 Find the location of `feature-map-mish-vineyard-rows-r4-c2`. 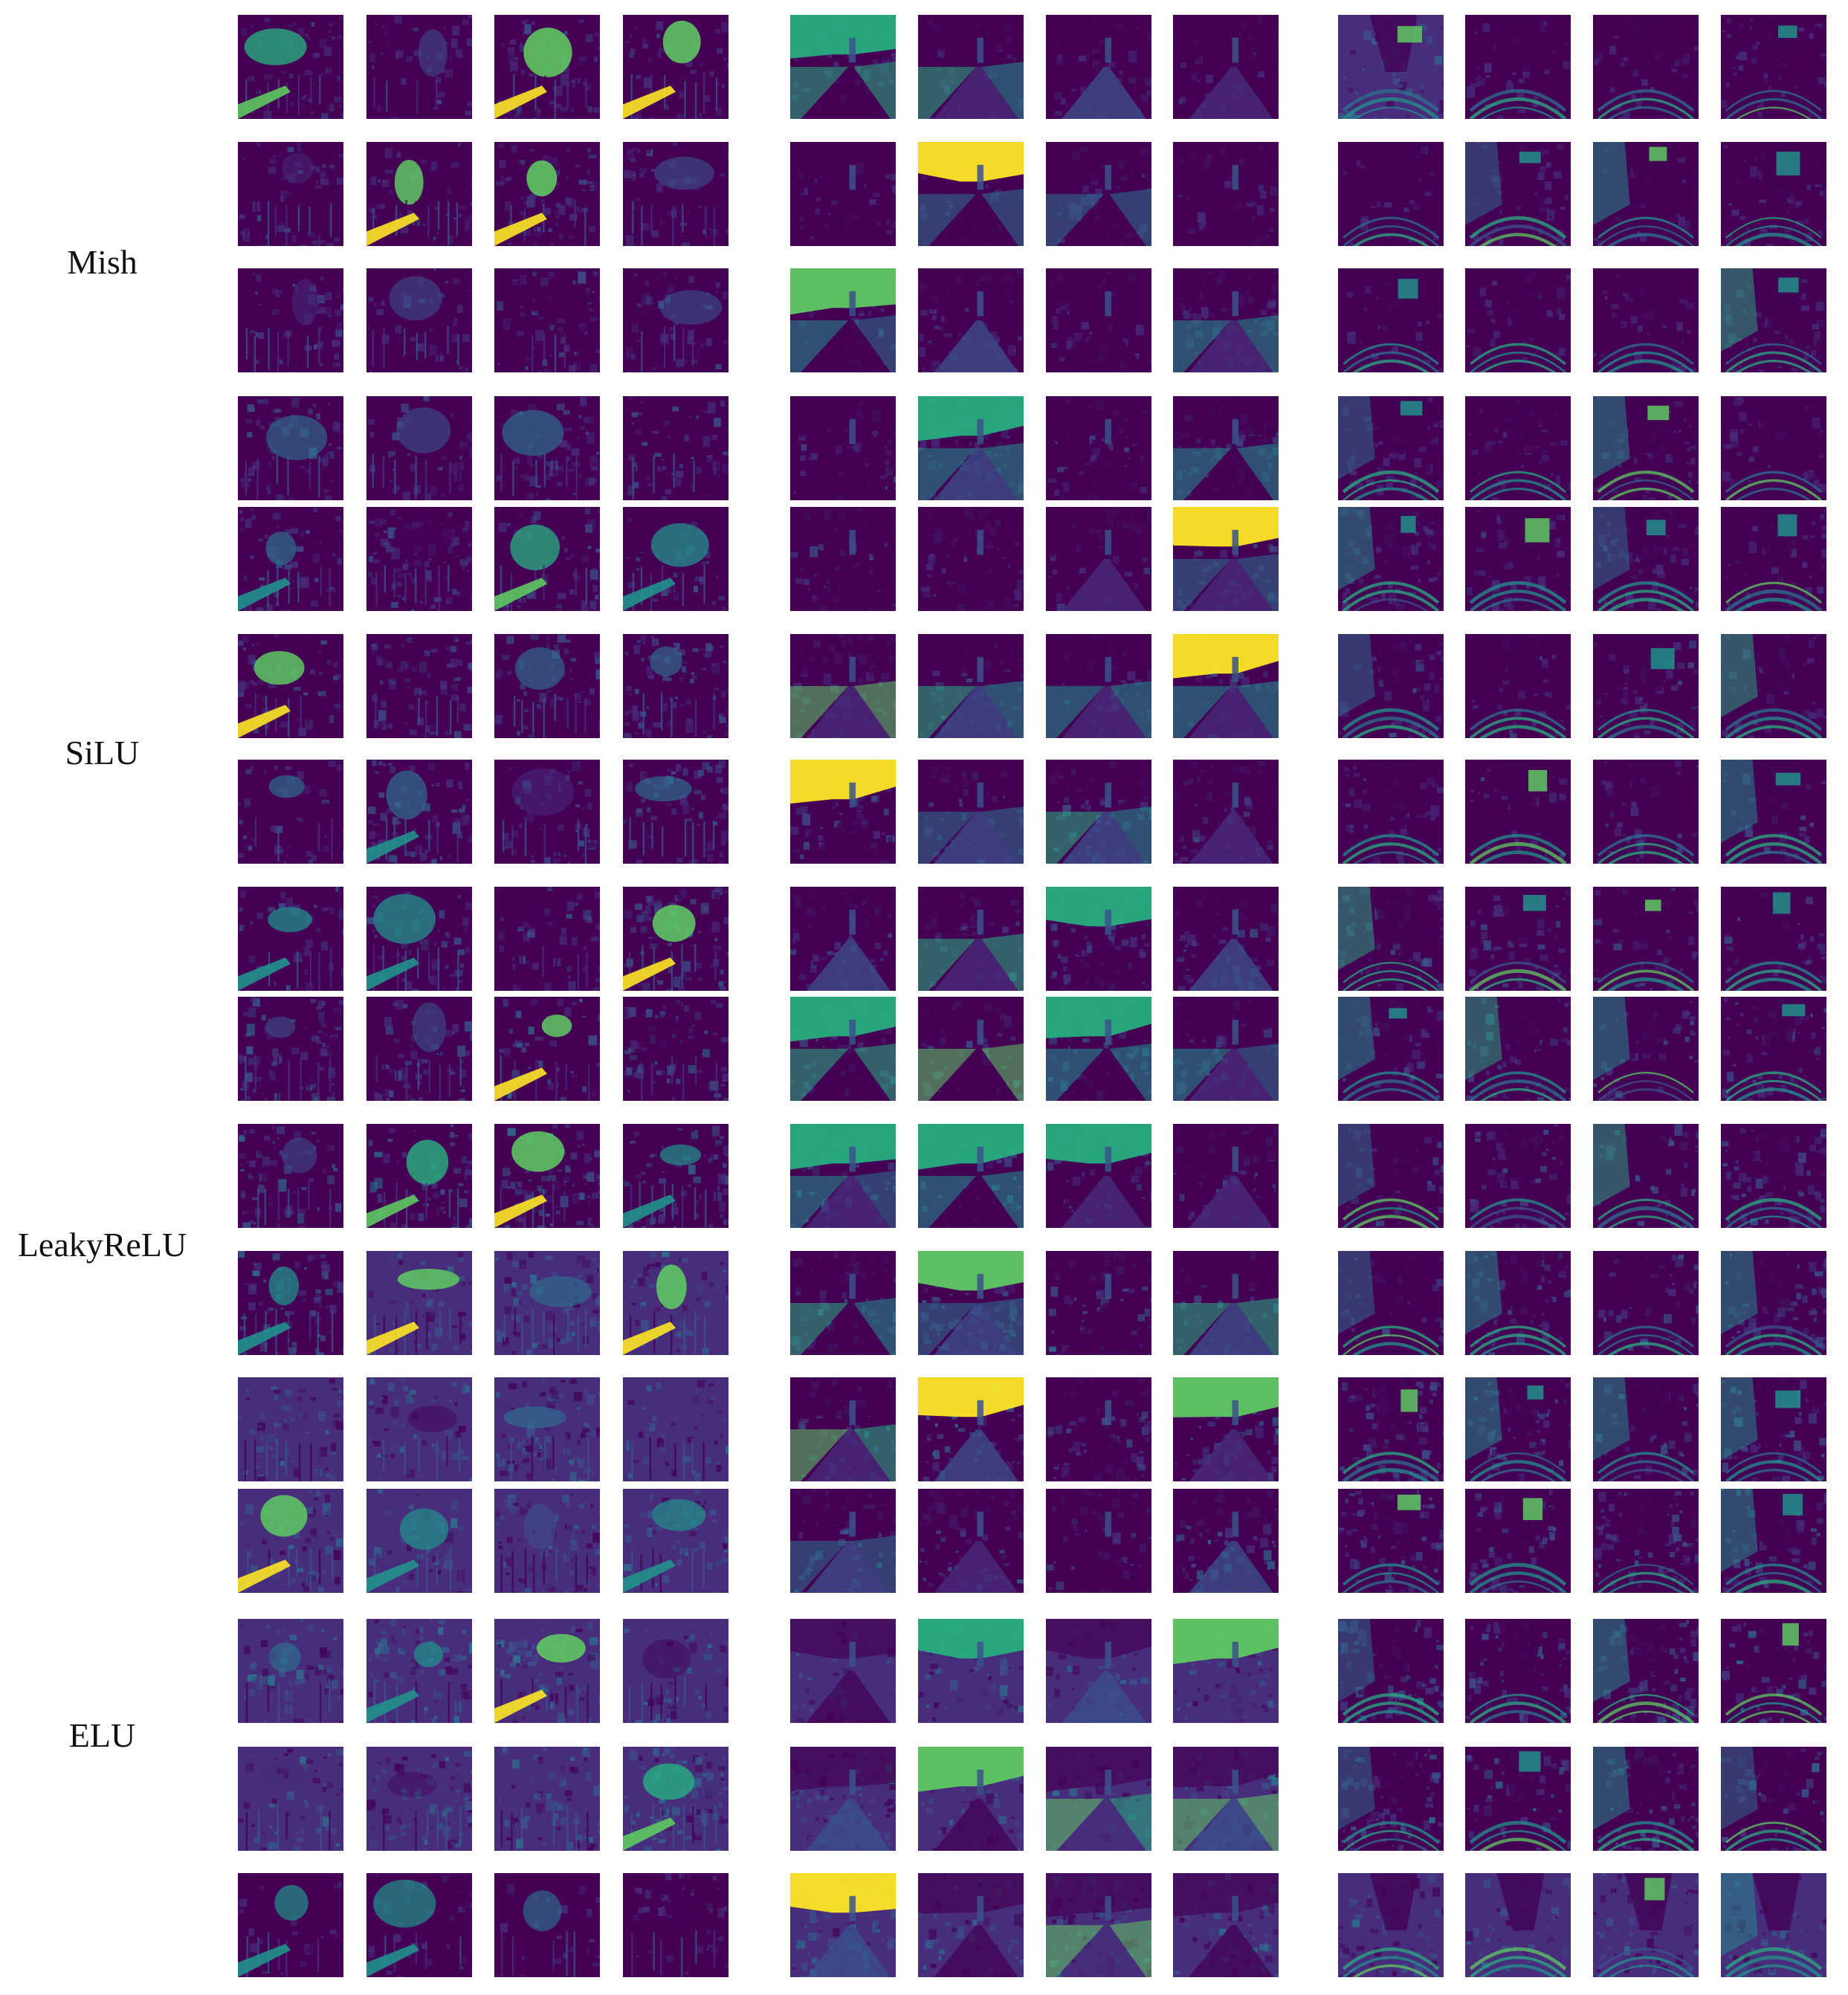

feature-map-mish-vineyard-rows-r4-c2 is located at coordinates (419, 448).